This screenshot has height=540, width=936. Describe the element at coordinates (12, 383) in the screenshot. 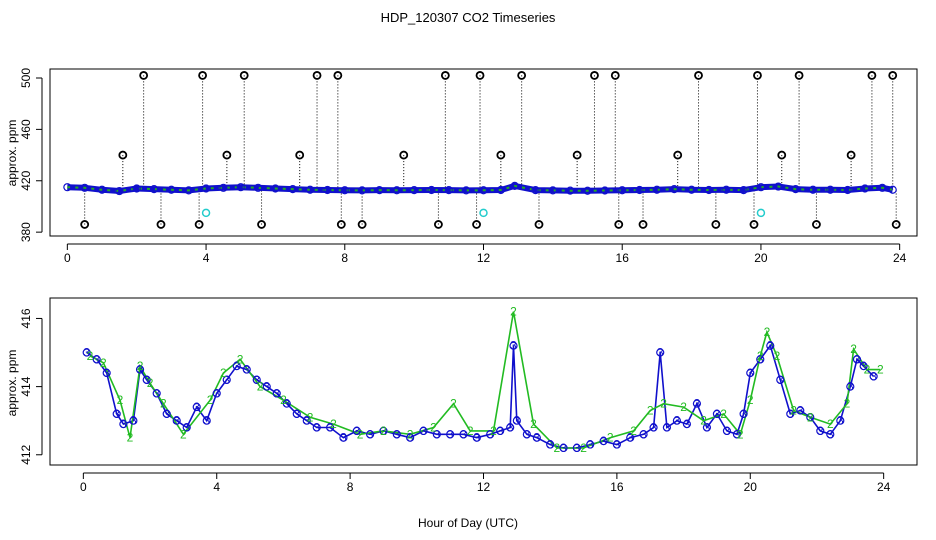

I see `bottom-y-axis-label: approx. ppm` at that location.